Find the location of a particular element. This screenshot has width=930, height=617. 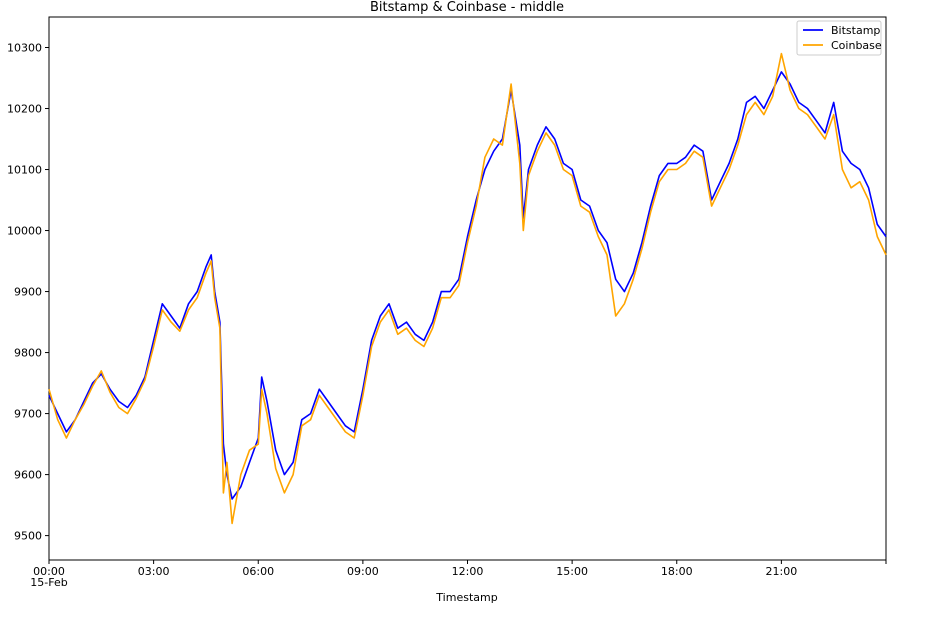

y-tick-label: 9700 is located at coordinates (28, 414).